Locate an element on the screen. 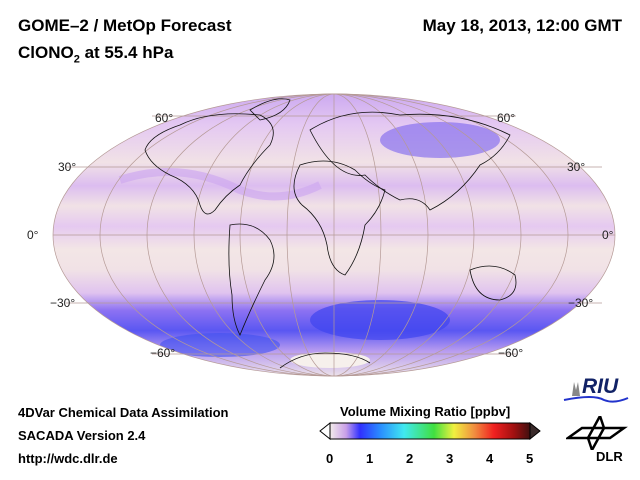 This screenshot has height=480, width=640. colorbar-tick-3: 3 is located at coordinates (450, 458).